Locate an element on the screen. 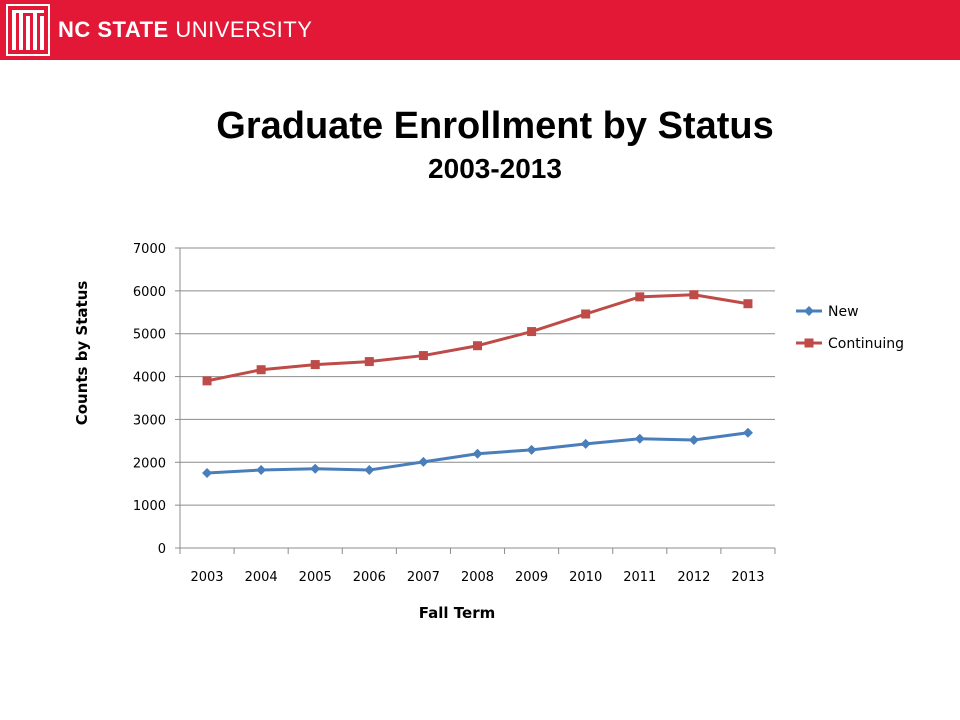  brand-wordmark: NC STATE UNIVERSITY is located at coordinates (185, 30).